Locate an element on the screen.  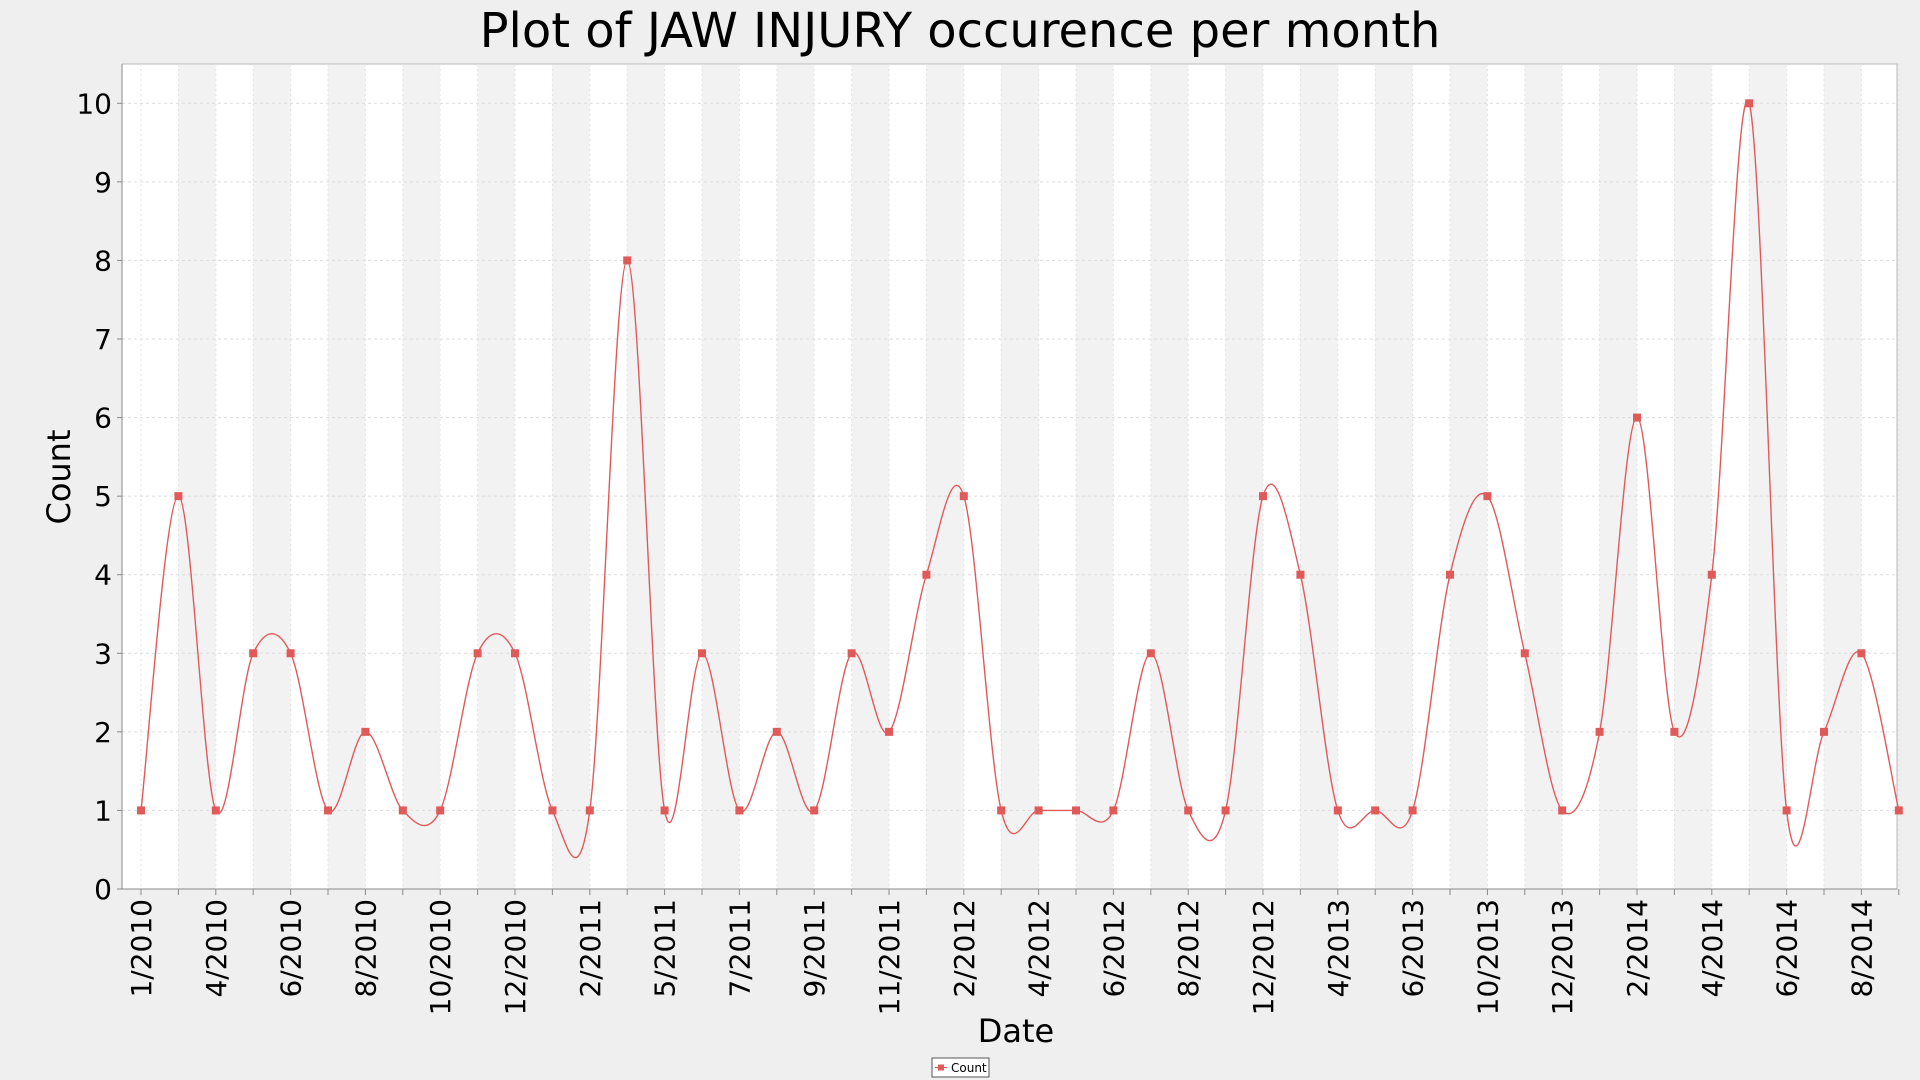
x-tick-label: 2/2011 is located at coordinates (590, 948).